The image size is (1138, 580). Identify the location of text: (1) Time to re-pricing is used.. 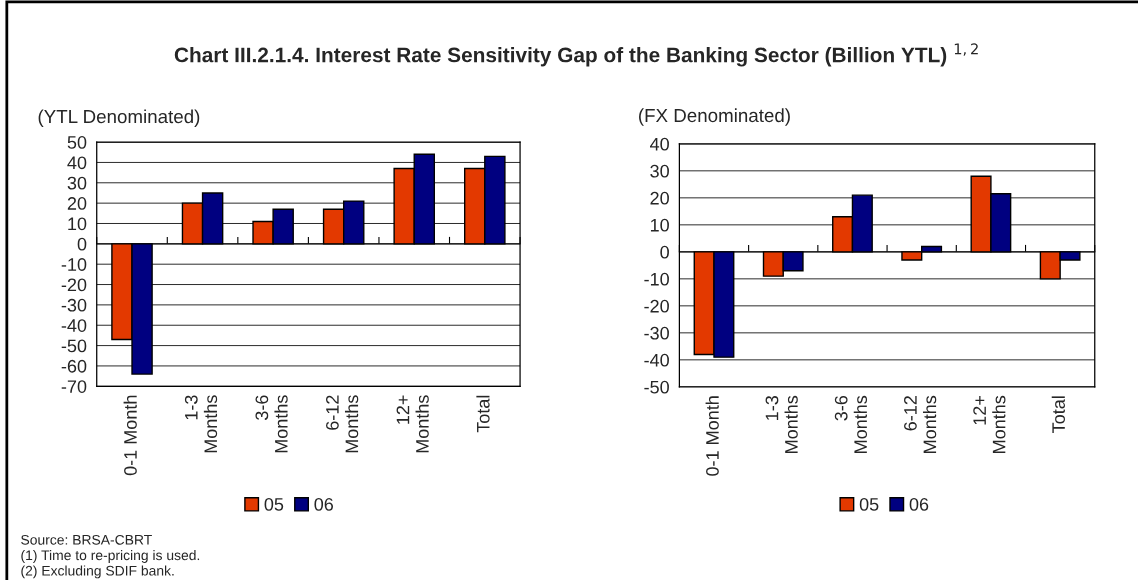
(110, 556).